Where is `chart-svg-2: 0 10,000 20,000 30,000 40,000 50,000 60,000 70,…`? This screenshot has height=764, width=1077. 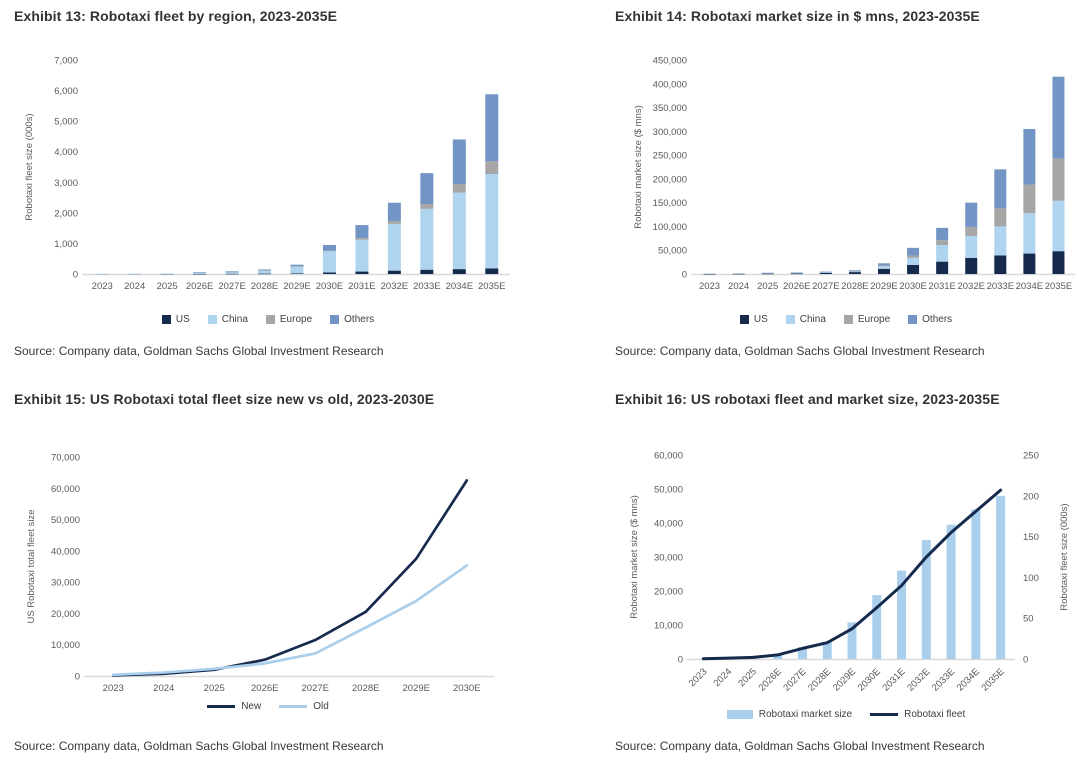 chart-svg-2: 0 10,000 20,000 30,000 40,000 50,000 60,000 70,… is located at coordinates (260, 573).